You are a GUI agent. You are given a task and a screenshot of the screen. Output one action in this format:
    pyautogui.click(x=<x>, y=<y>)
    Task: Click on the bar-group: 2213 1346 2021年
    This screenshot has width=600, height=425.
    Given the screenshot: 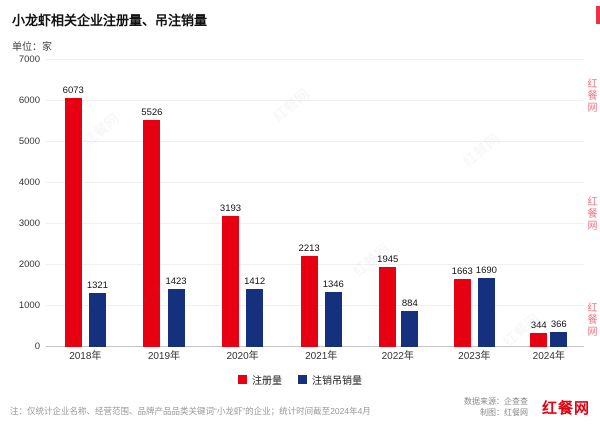 What is the action you would take?
    pyautogui.click(x=321, y=304)
    